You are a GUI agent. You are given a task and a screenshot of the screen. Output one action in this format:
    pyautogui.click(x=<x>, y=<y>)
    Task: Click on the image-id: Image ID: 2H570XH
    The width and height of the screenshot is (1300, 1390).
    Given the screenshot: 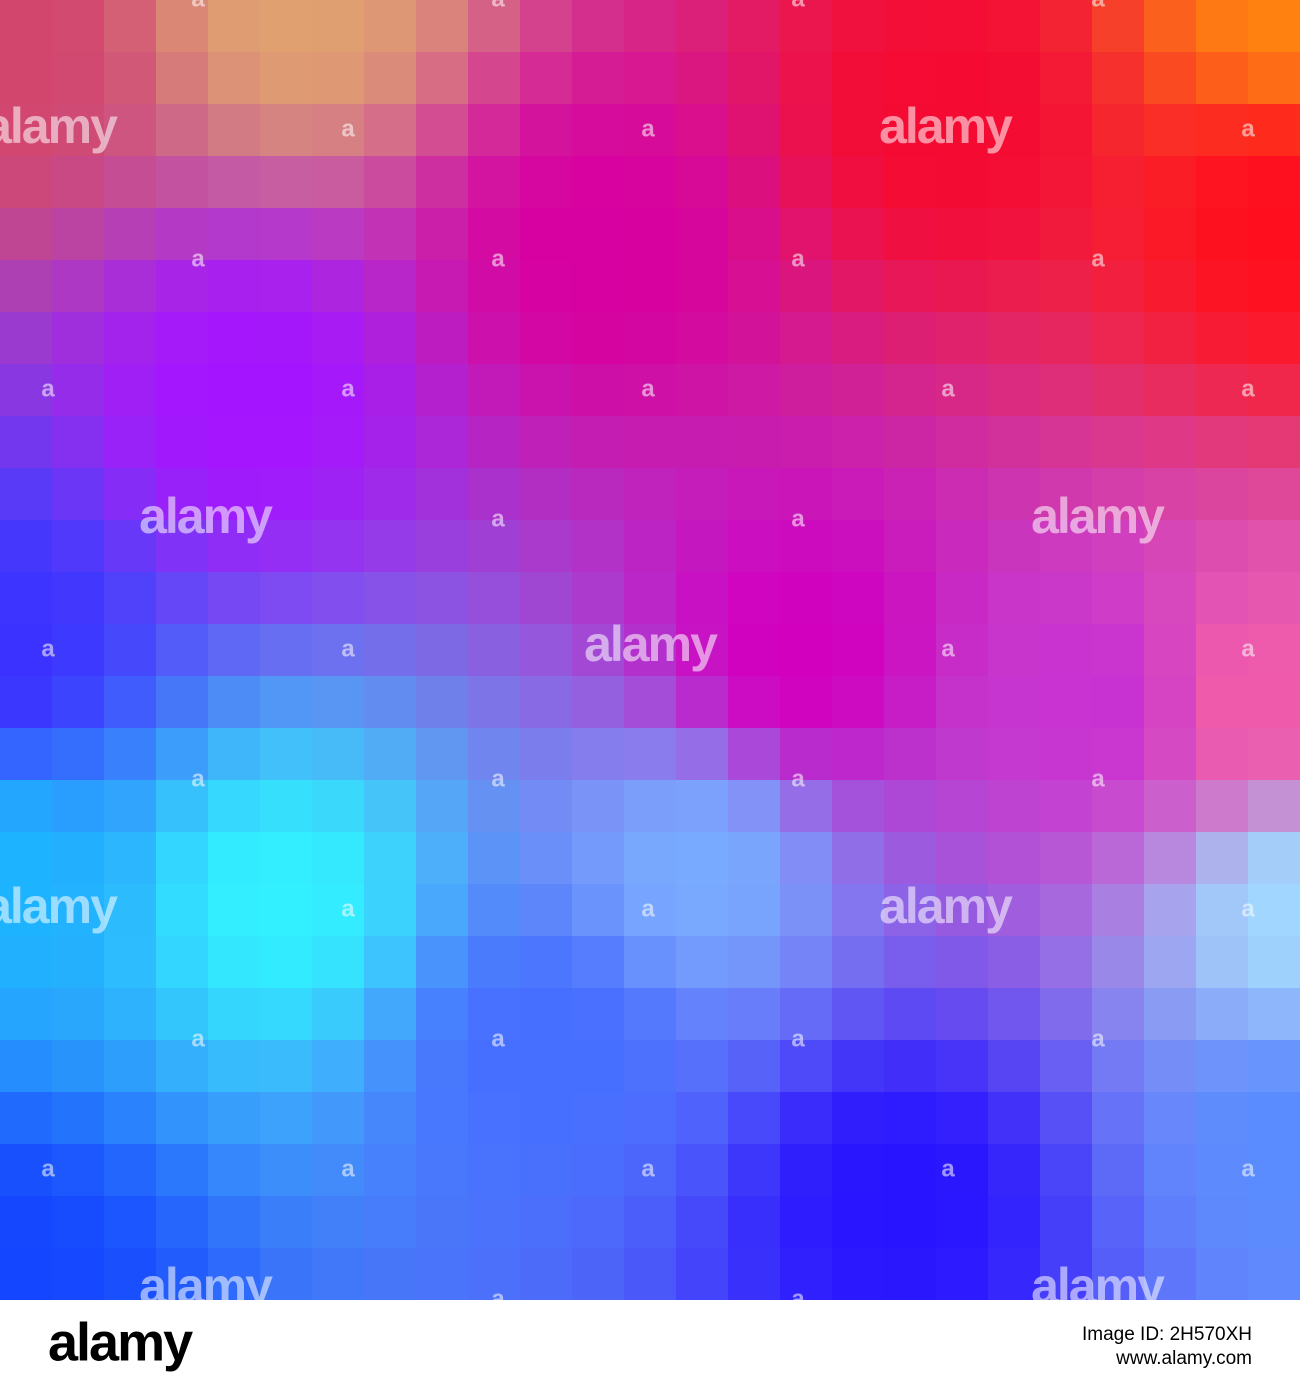 What is the action you would take?
    pyautogui.click(x=1167, y=1334)
    